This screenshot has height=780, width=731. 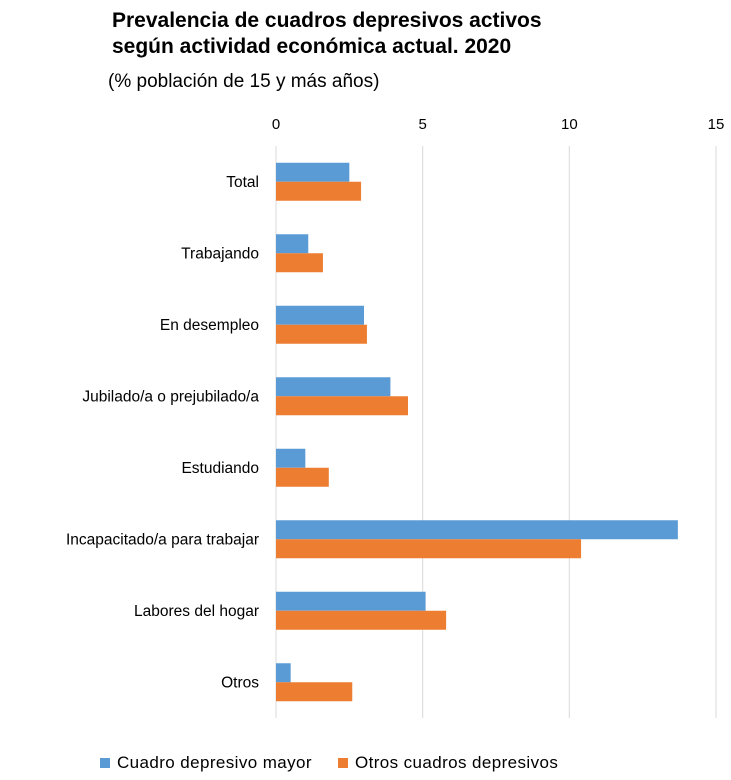 What do you see at coordinates (170, 396) in the screenshot?
I see `category-label: Jubilado/a o prejubilado/a` at bounding box center [170, 396].